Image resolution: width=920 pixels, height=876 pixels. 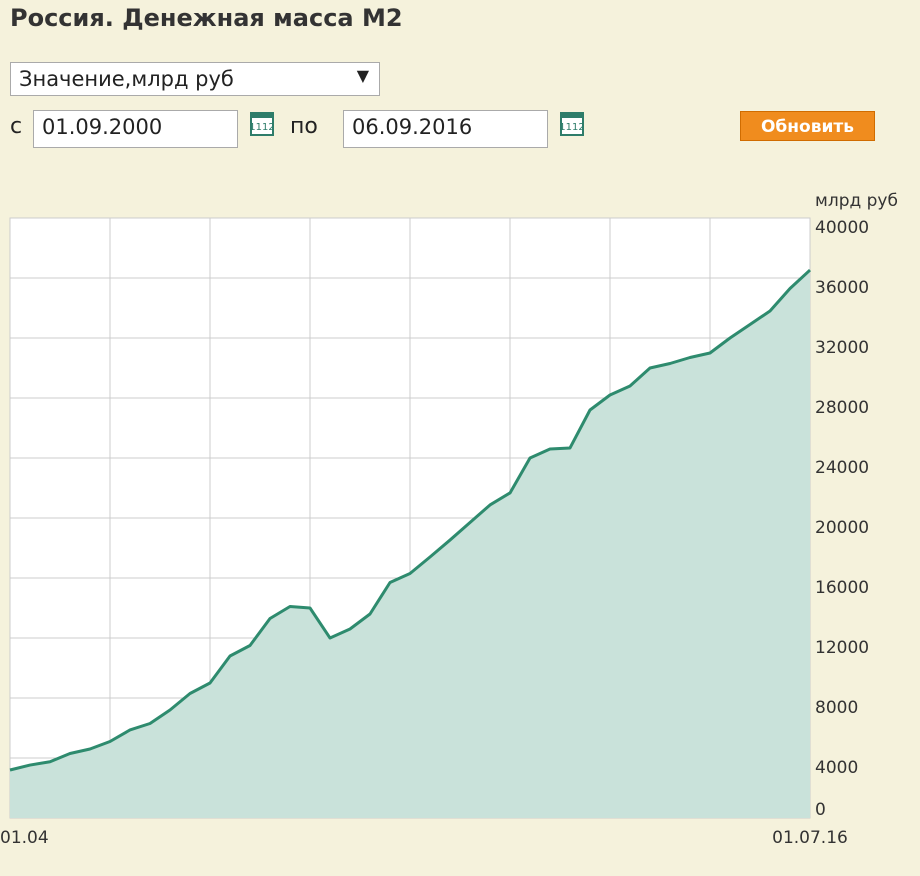 I want to click on to-date-input: 06.09.2016, so click(x=445, y=129).